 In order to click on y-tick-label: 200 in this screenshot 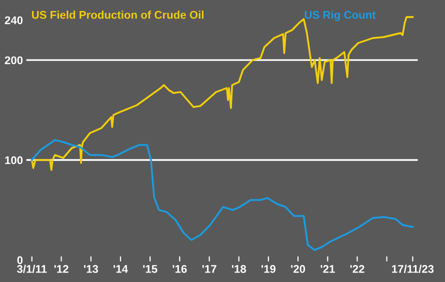, I will do `click(13, 60)`.